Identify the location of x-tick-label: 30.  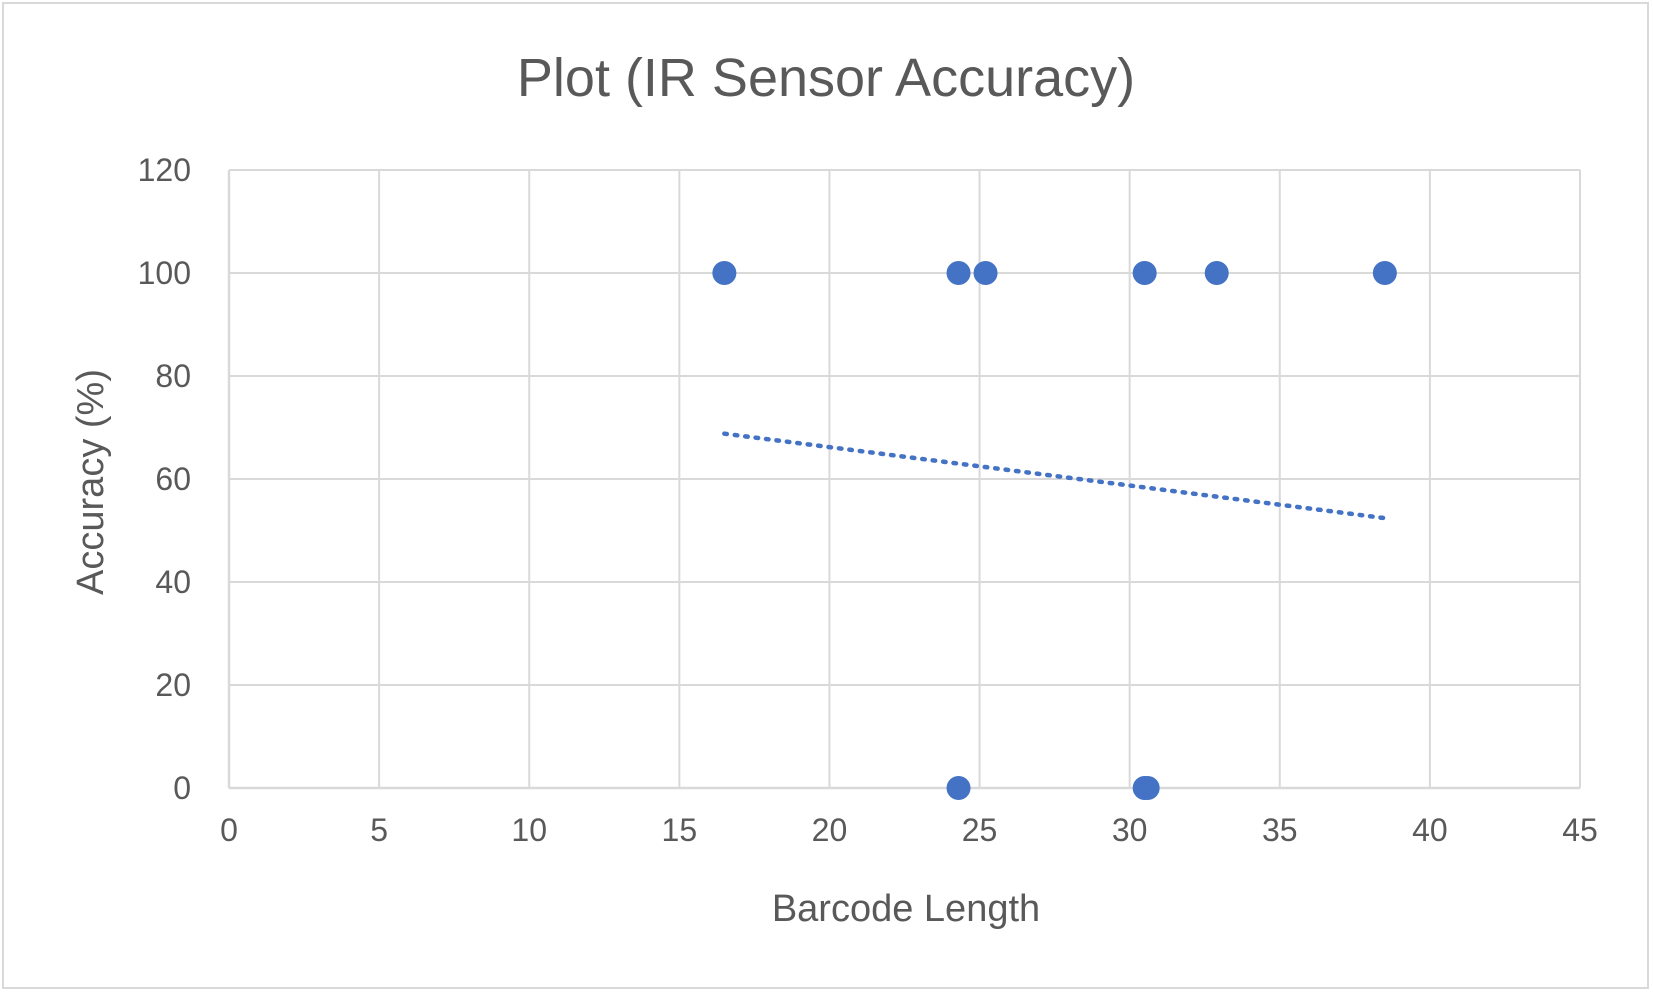
(1130, 830).